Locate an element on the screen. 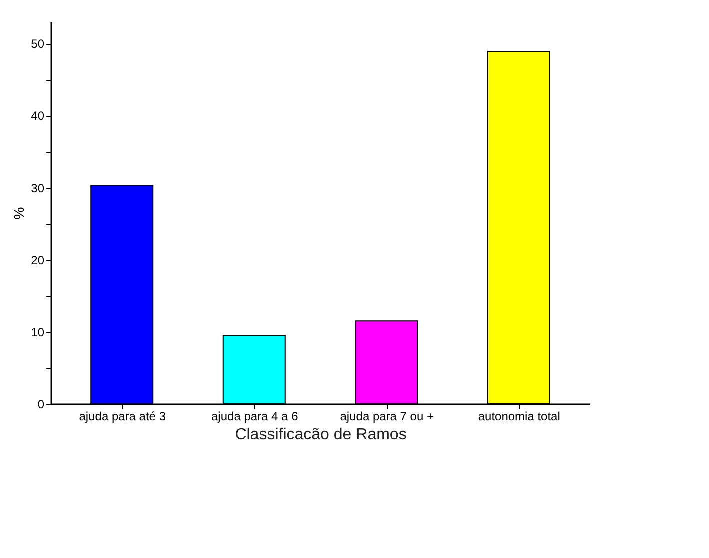  x-tick-label: autonomia total is located at coordinates (519, 417).